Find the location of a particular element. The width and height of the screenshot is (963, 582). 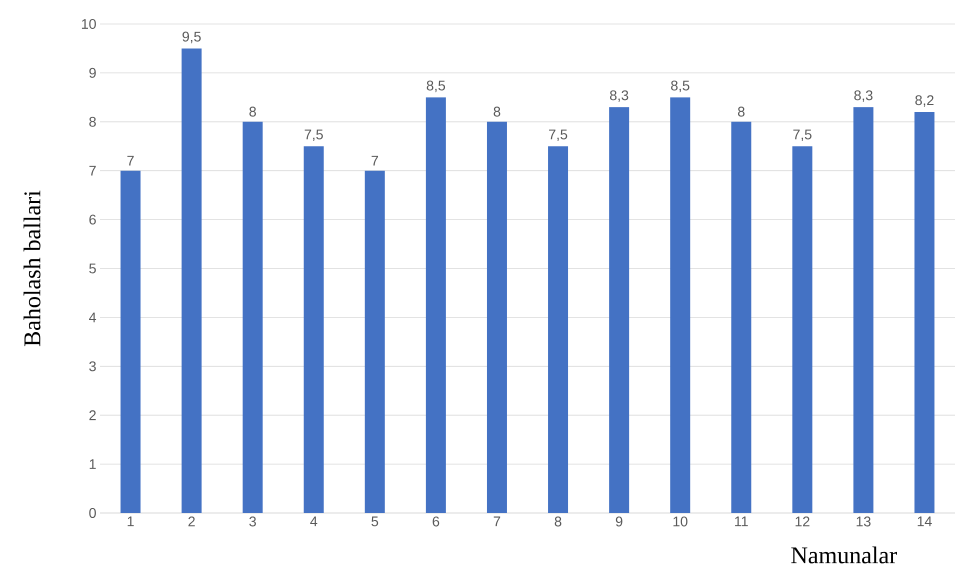

y-tick-label: 5 is located at coordinates (92, 269).